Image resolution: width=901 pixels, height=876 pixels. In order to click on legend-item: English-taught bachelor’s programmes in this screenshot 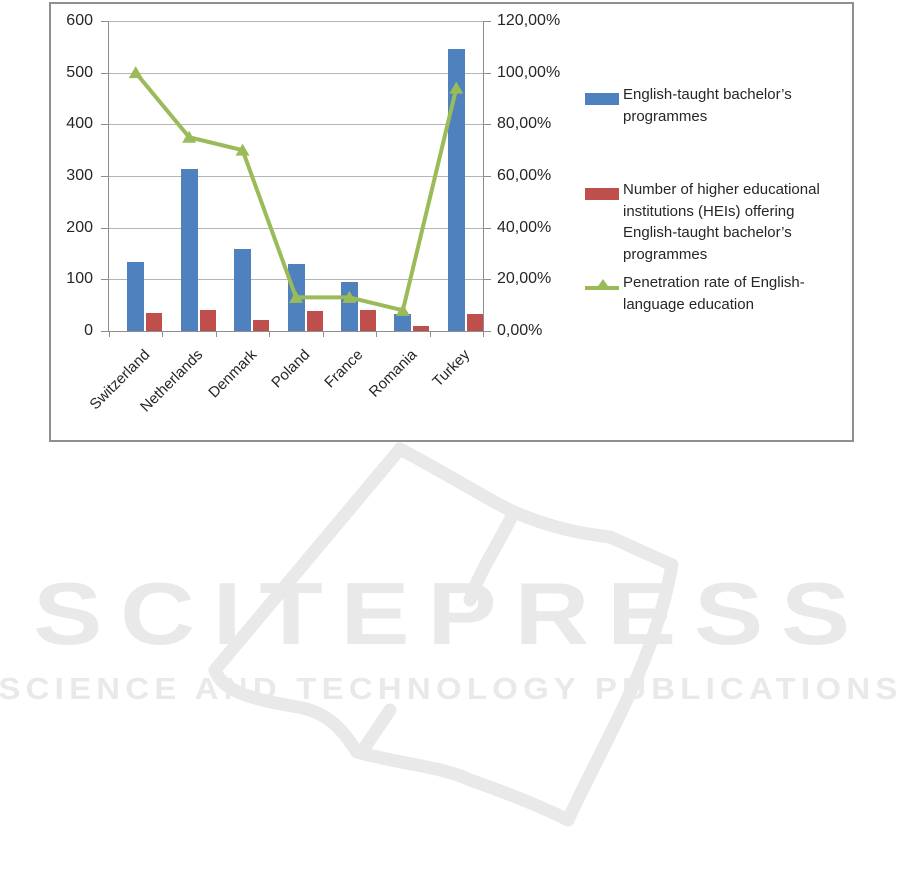, I will do `click(727, 105)`.